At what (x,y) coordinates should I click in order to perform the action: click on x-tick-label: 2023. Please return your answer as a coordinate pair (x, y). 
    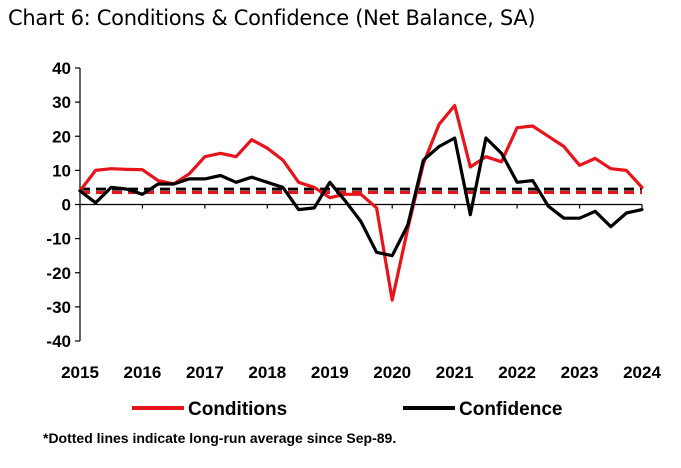
    Looking at the image, I should click on (580, 372).